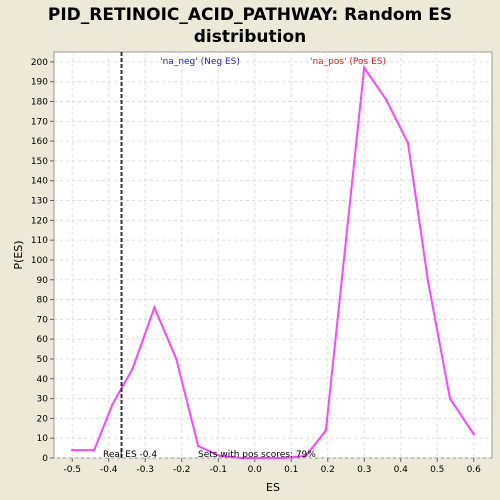  What do you see at coordinates (39, 142) in the screenshot?
I see `y-tick-label: 160` at bounding box center [39, 142].